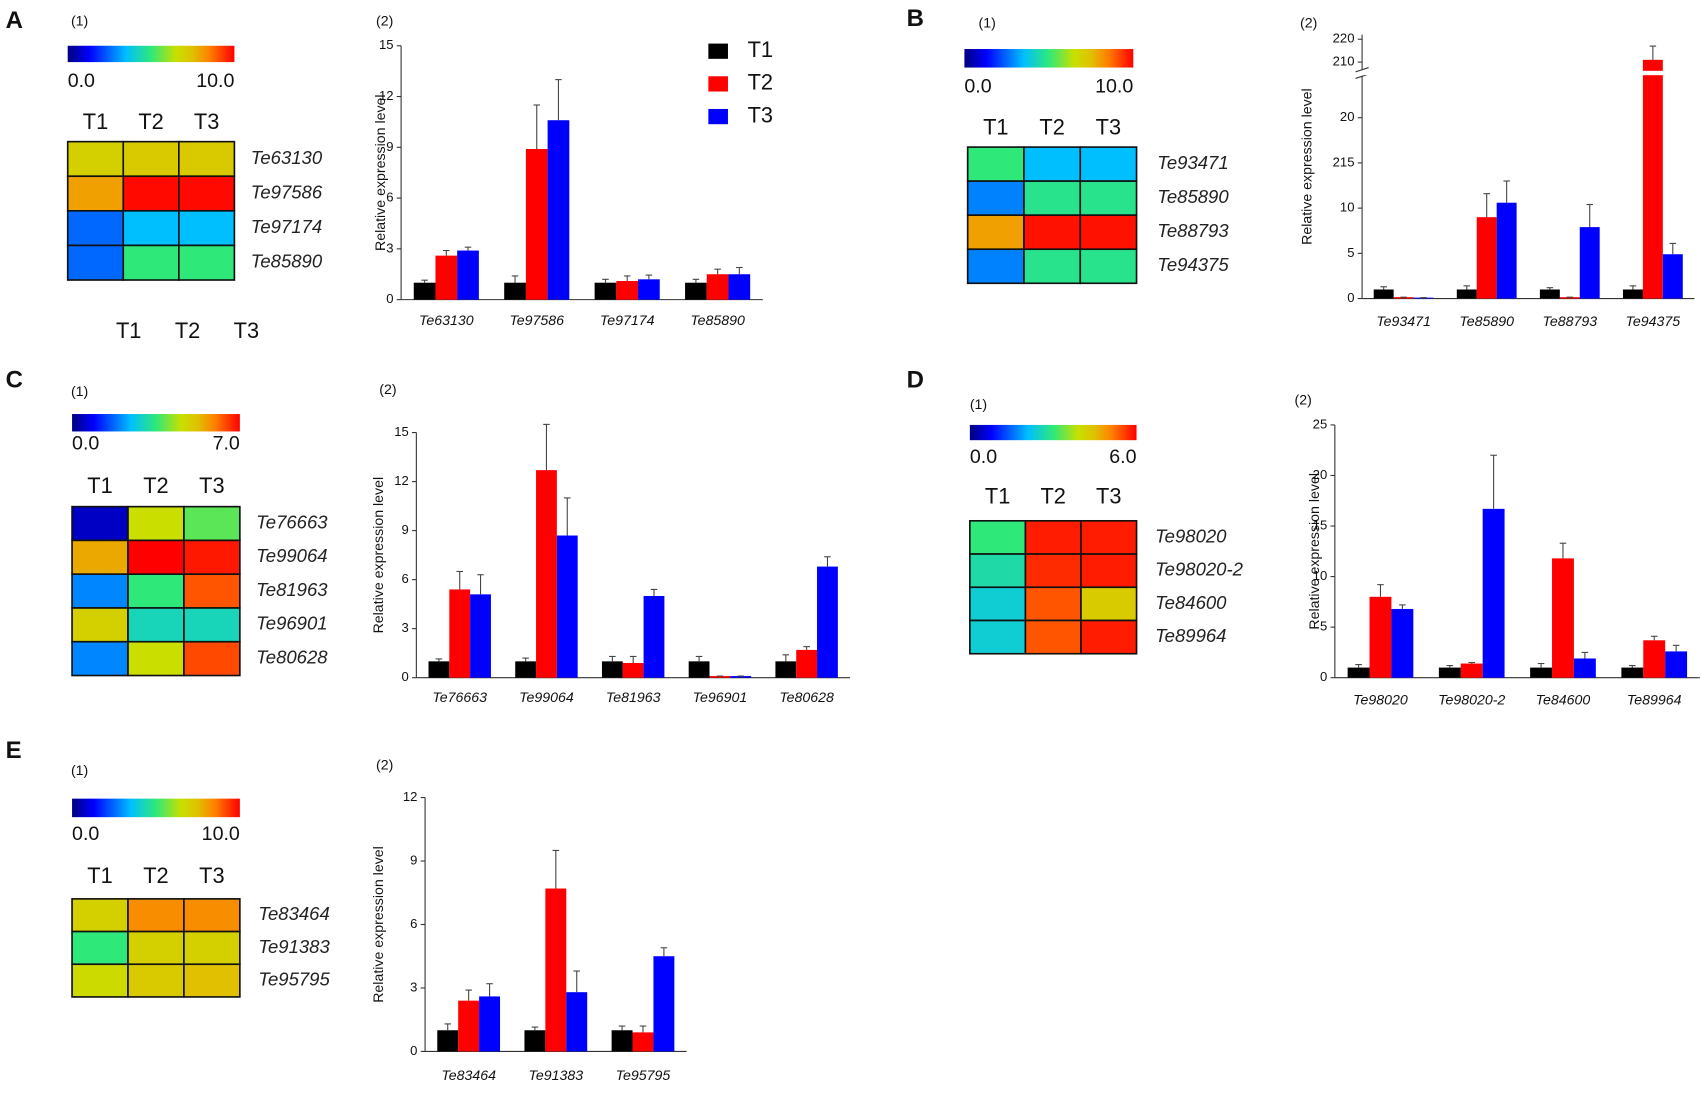 The width and height of the screenshot is (1700, 1095). What do you see at coordinates (1191, 602) in the screenshot?
I see `row-label: Te84600` at bounding box center [1191, 602].